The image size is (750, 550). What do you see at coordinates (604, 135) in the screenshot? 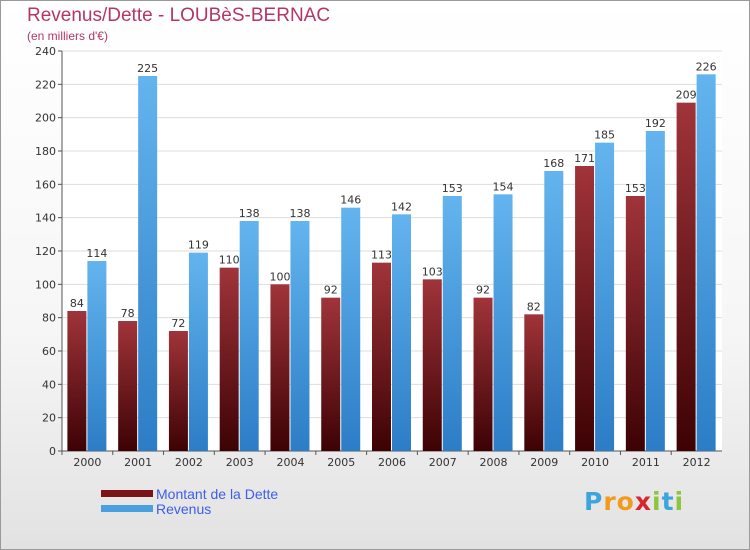
I see `data-label-revenus: 185` at bounding box center [604, 135].